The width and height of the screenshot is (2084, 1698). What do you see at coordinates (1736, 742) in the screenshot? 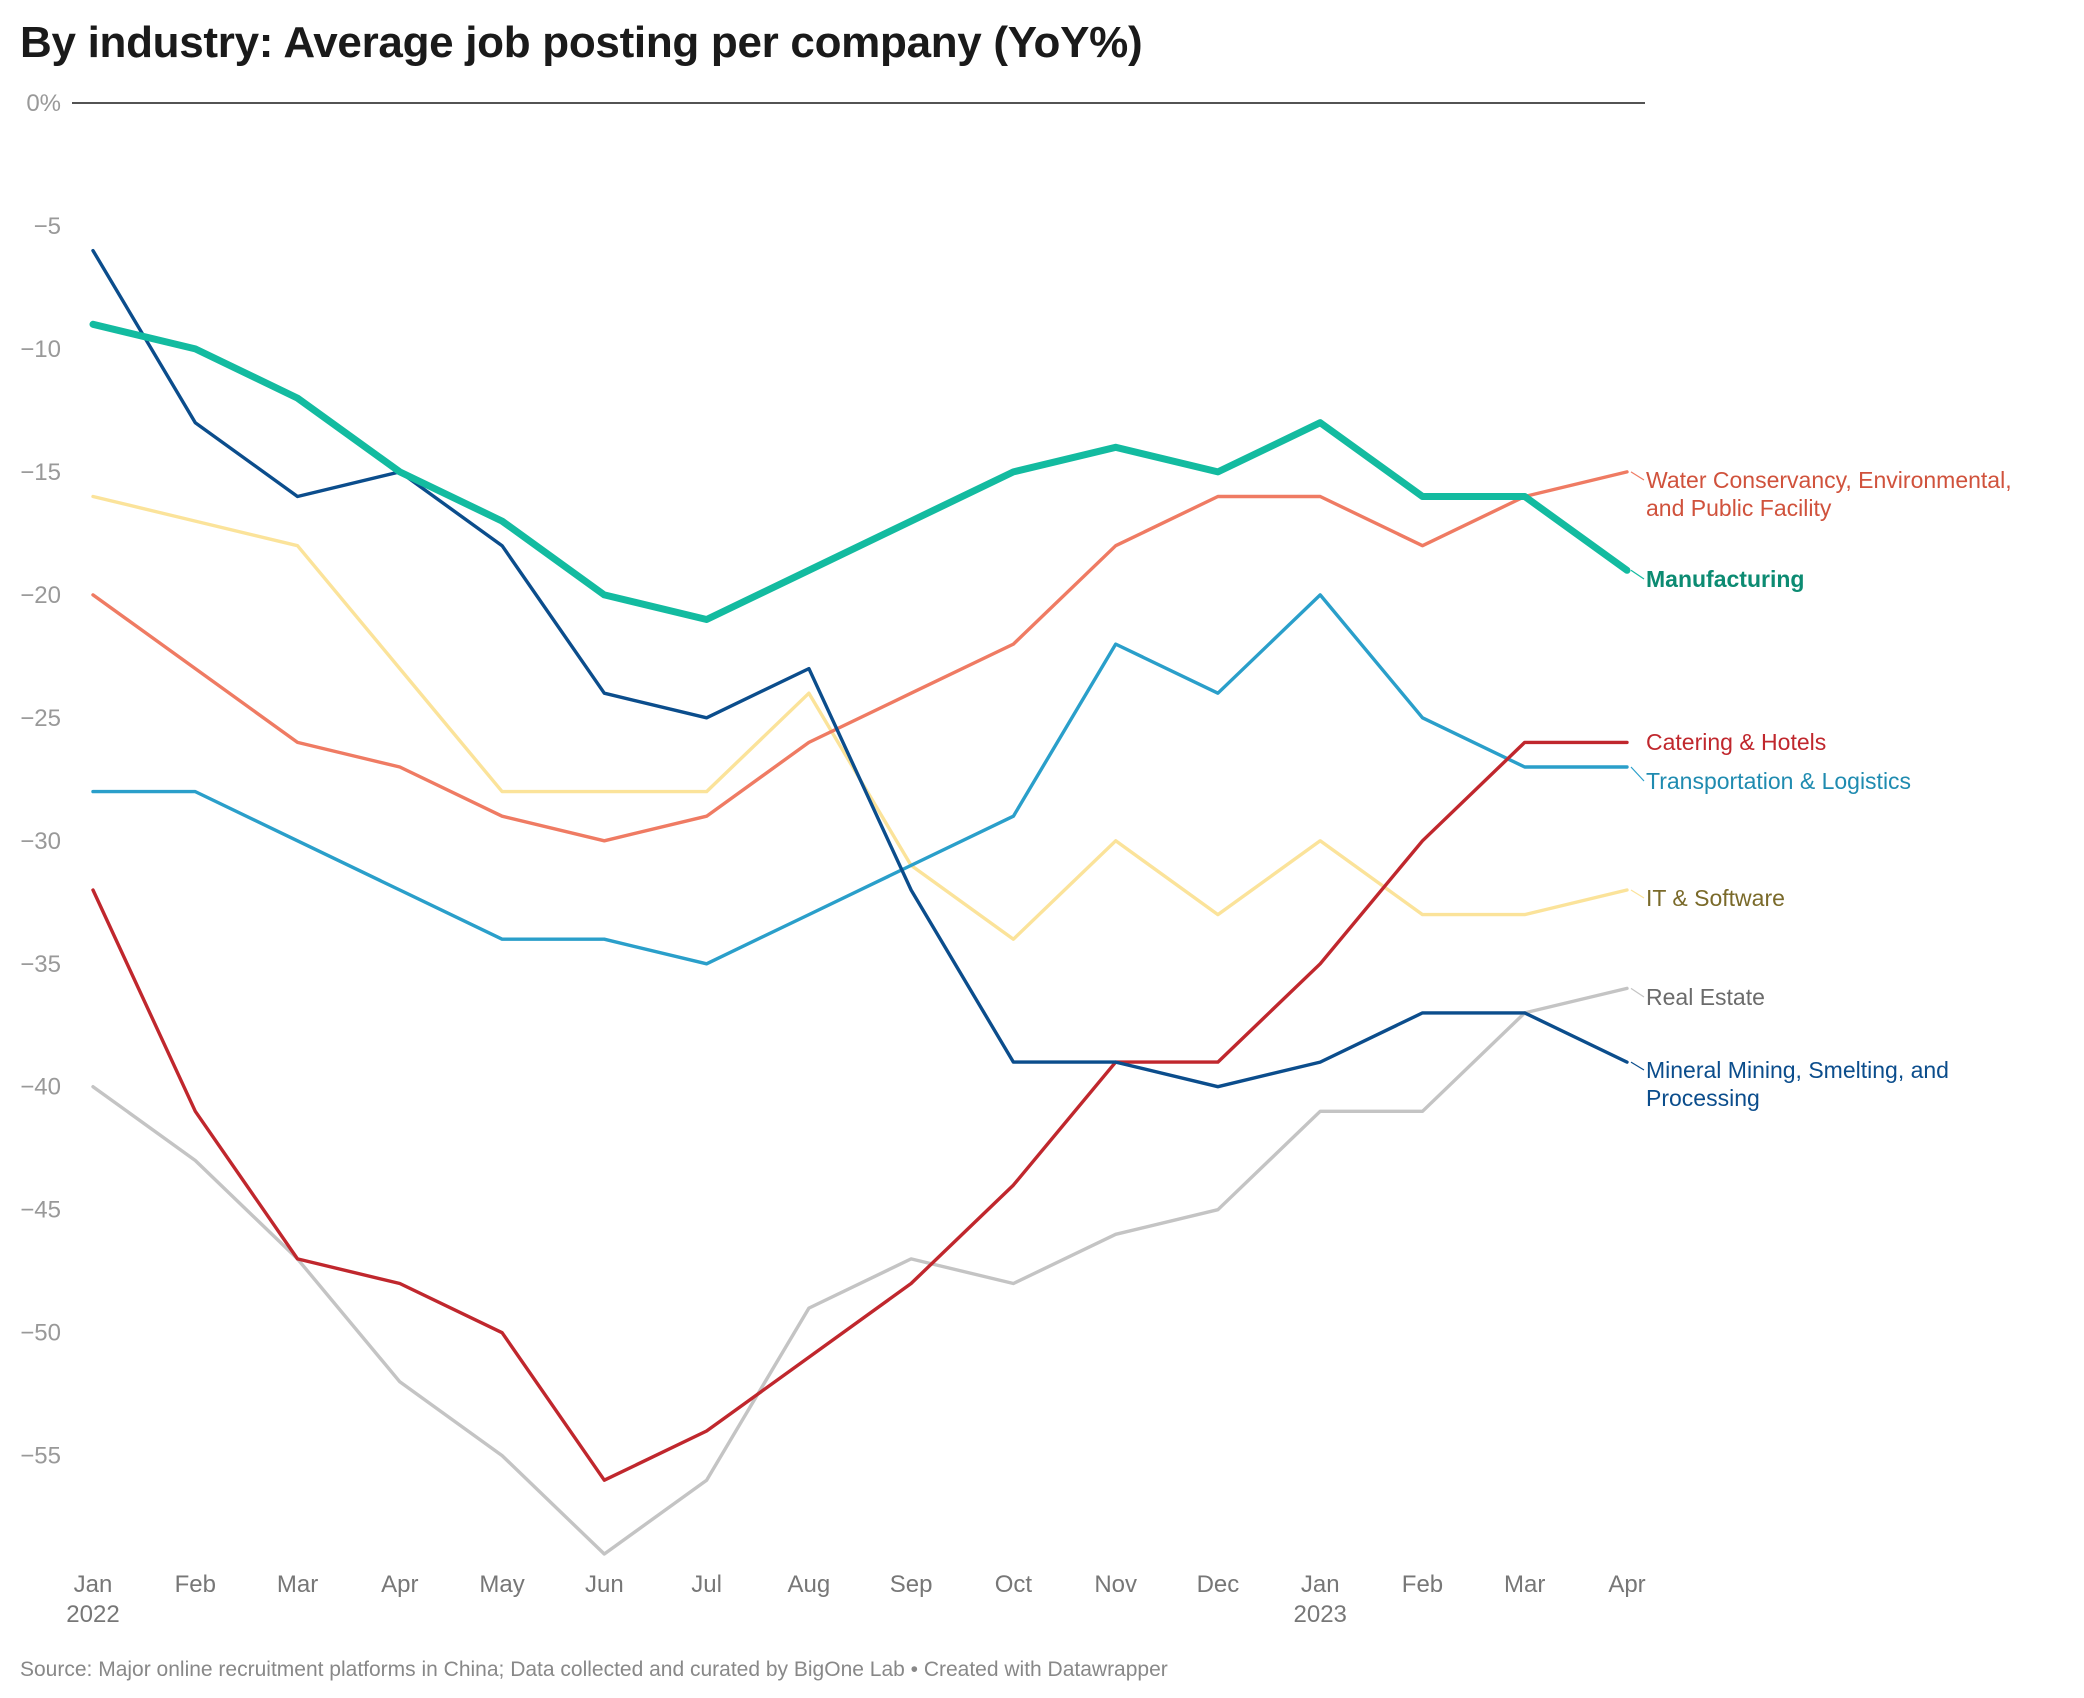
I see `series-label: Catering & Hotels` at bounding box center [1736, 742].